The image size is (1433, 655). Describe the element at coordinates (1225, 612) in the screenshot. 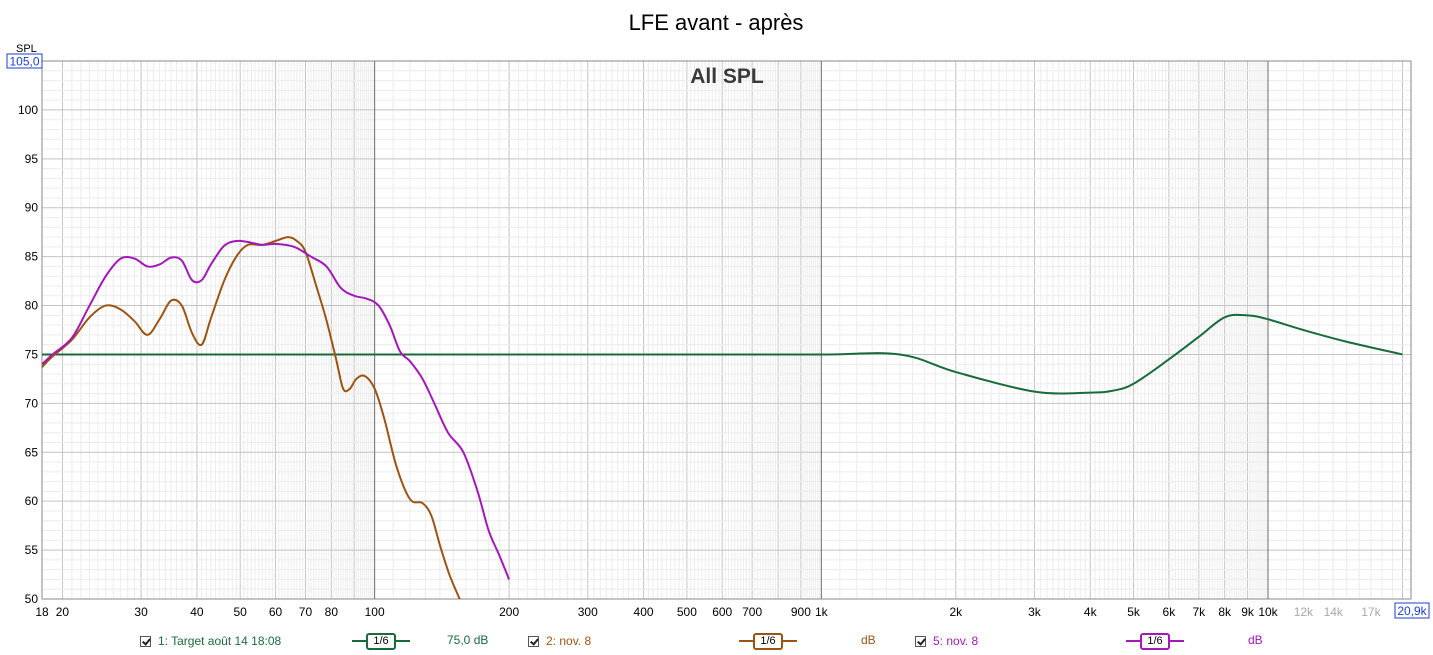

I see `x-tick-label: 8k` at that location.